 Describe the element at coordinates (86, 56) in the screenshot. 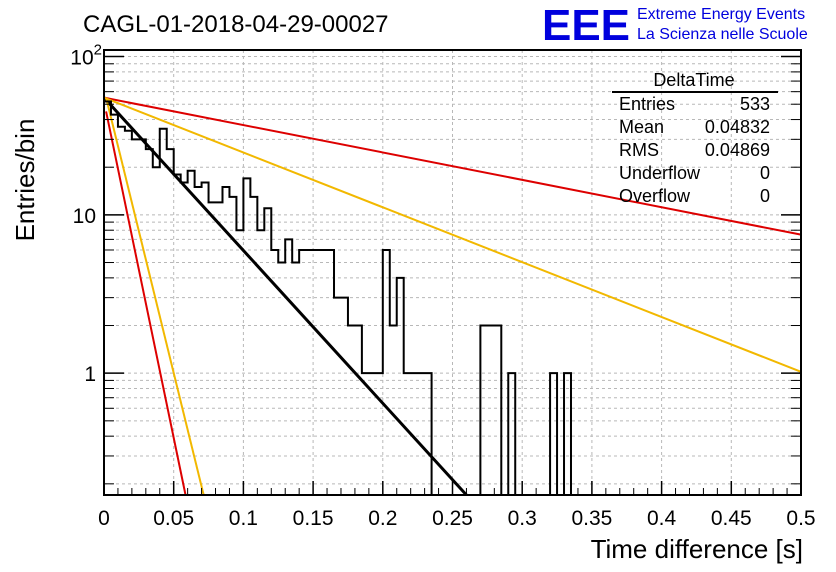

I see `y-tick-label: 102` at that location.